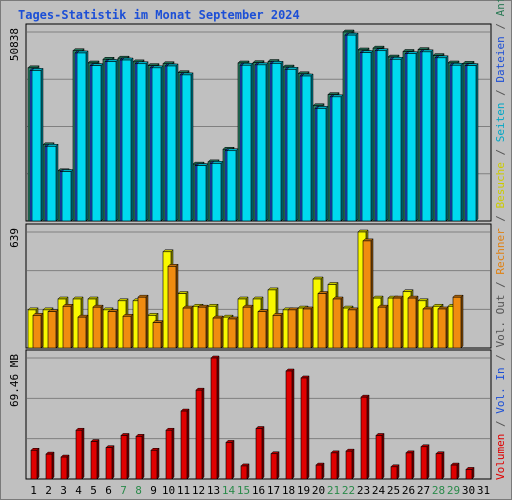 This screenshot has width=512, height=500. What do you see at coordinates (483, 490) in the screenshot?
I see `day-label-31: 31` at bounding box center [483, 490].